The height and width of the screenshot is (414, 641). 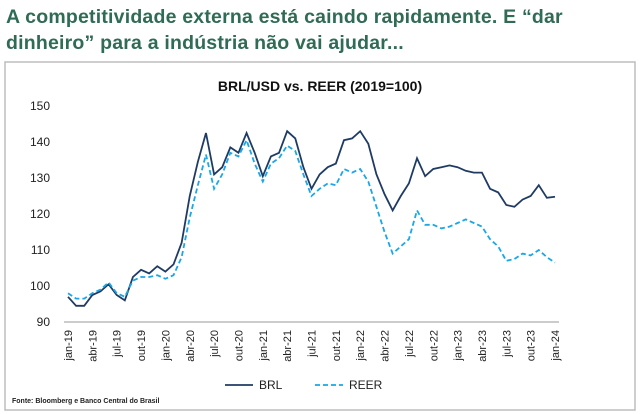 I want to click on x-tick-label: jul-21, so click(x=313, y=344).